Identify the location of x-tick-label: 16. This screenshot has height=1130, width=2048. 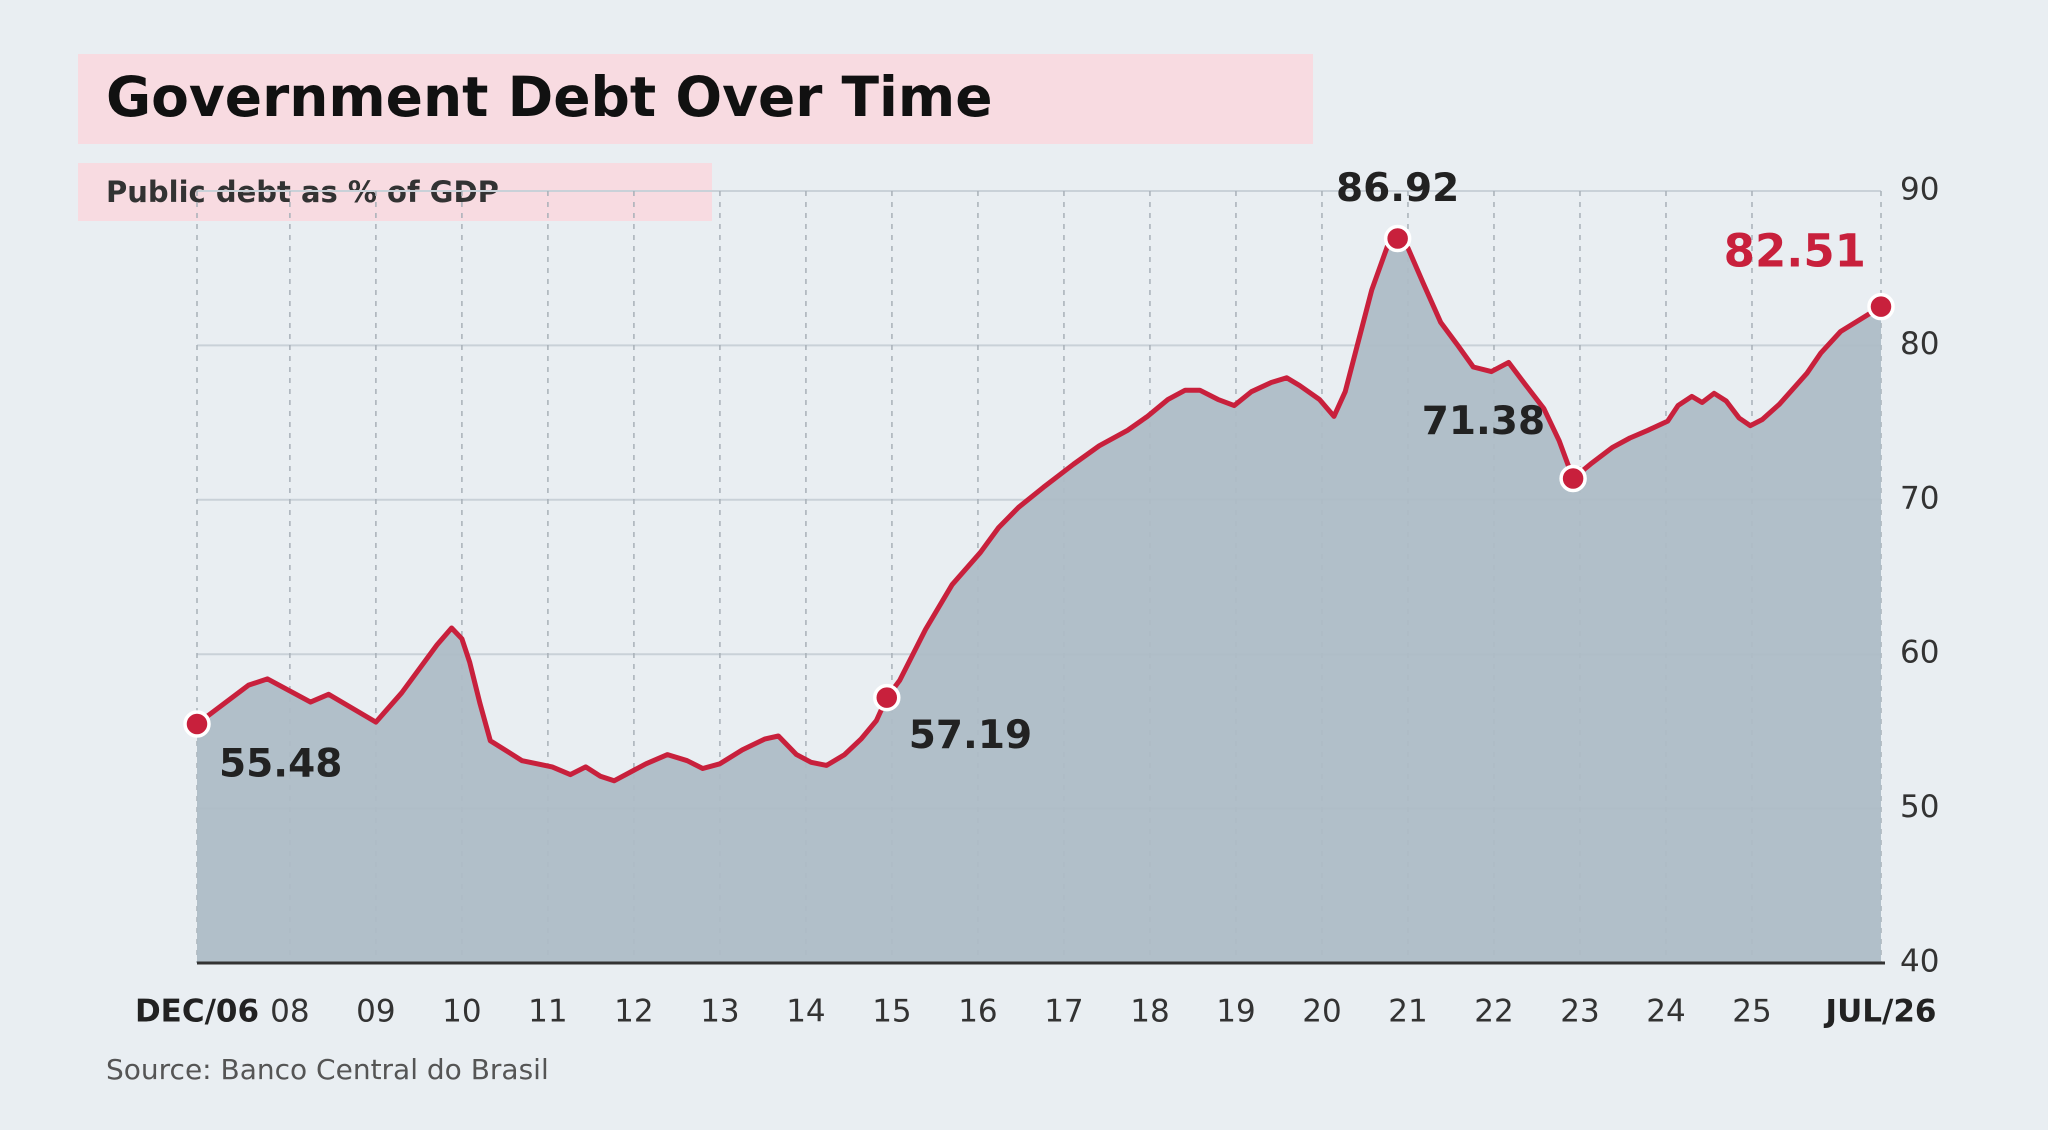
(977, 1012).